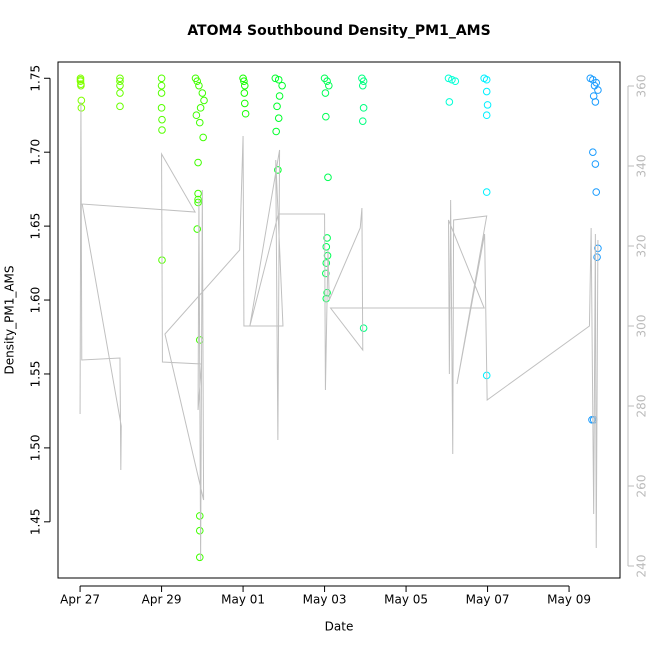  What do you see at coordinates (488, 600) in the screenshot?
I see `x-tick-label: May 07` at bounding box center [488, 600].